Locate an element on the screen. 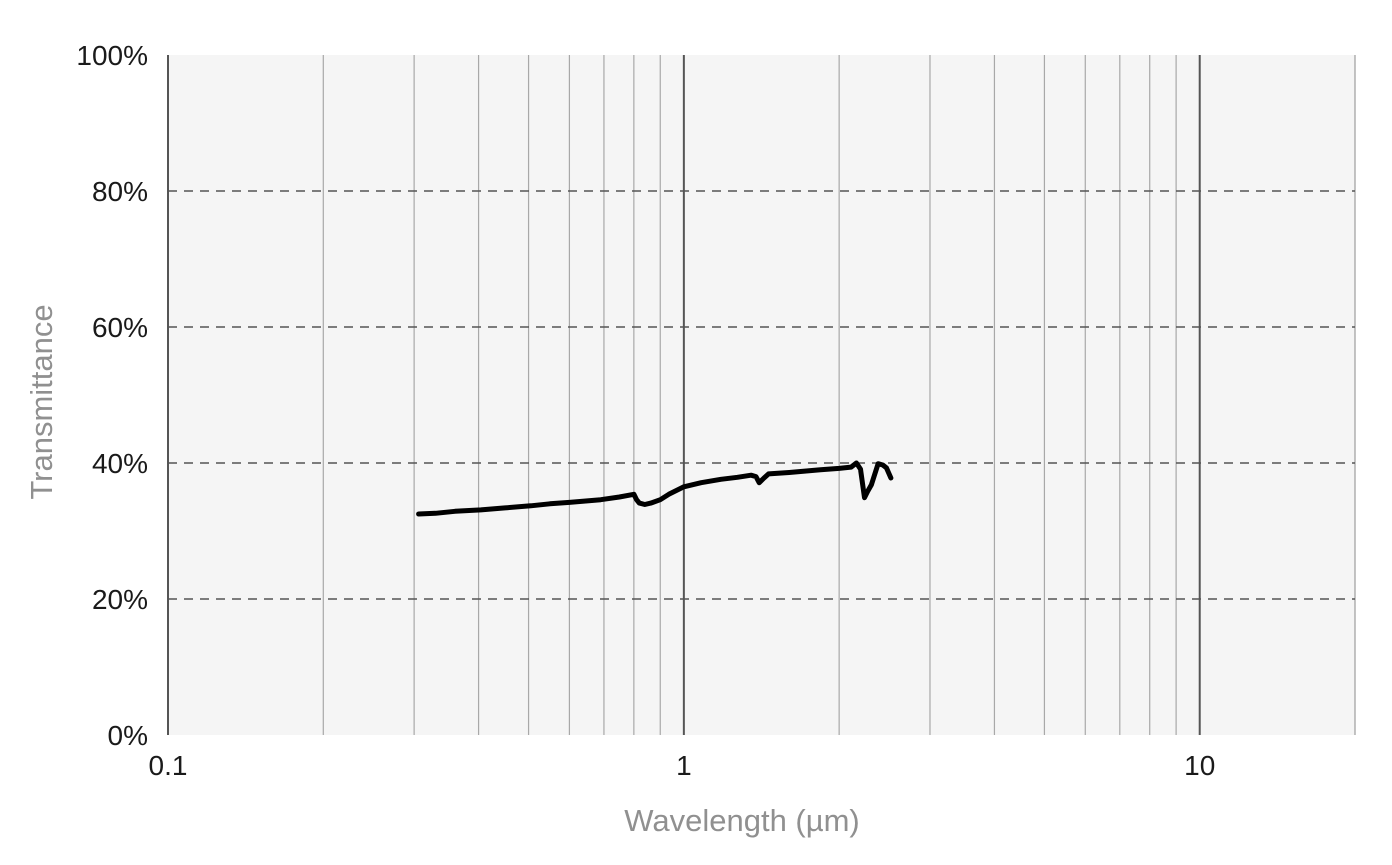 This screenshot has width=1392, height=865. x-tick-label: 1 is located at coordinates (684, 765).